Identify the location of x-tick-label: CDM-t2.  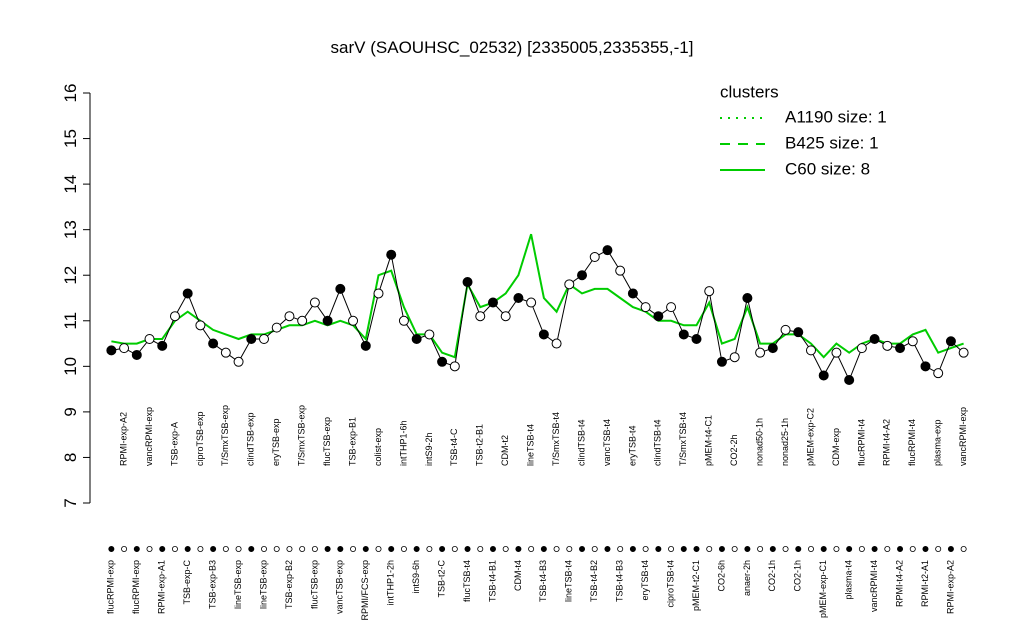
(505, 450).